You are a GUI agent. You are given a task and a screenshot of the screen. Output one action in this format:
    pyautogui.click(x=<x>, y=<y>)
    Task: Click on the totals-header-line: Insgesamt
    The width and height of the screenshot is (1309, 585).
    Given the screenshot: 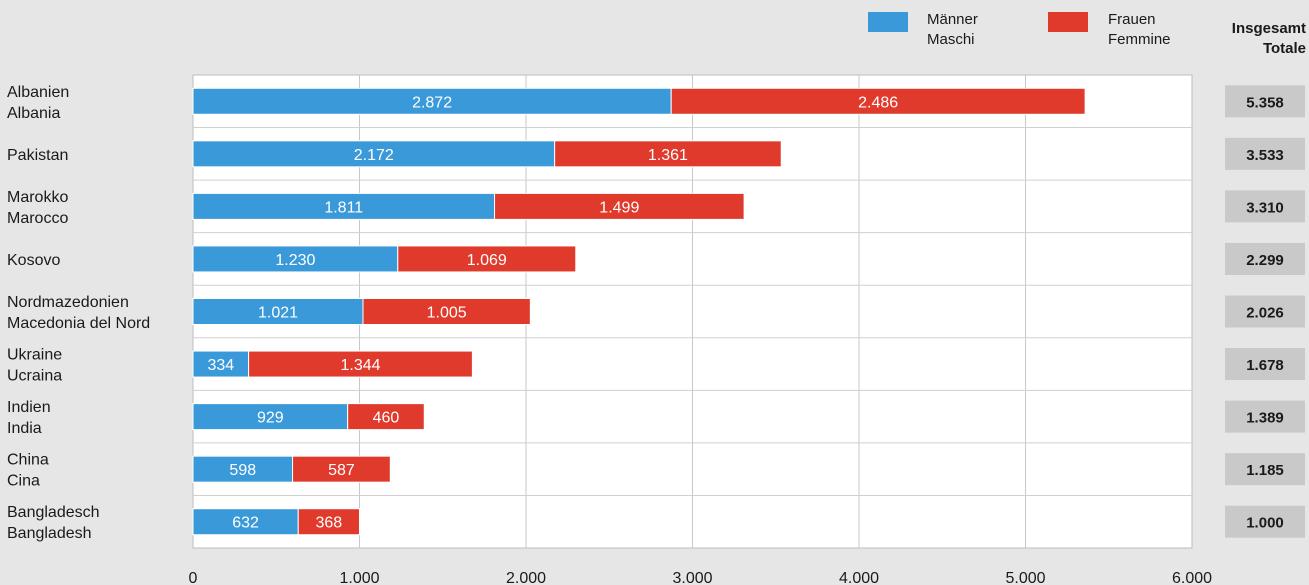 What is the action you would take?
    pyautogui.click(x=1269, y=28)
    